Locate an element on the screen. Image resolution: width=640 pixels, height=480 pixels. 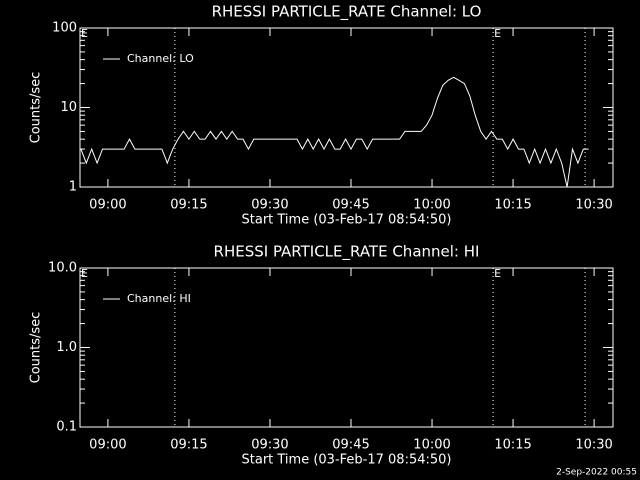
y-tick-label: 1.0 is located at coordinates (66, 347).